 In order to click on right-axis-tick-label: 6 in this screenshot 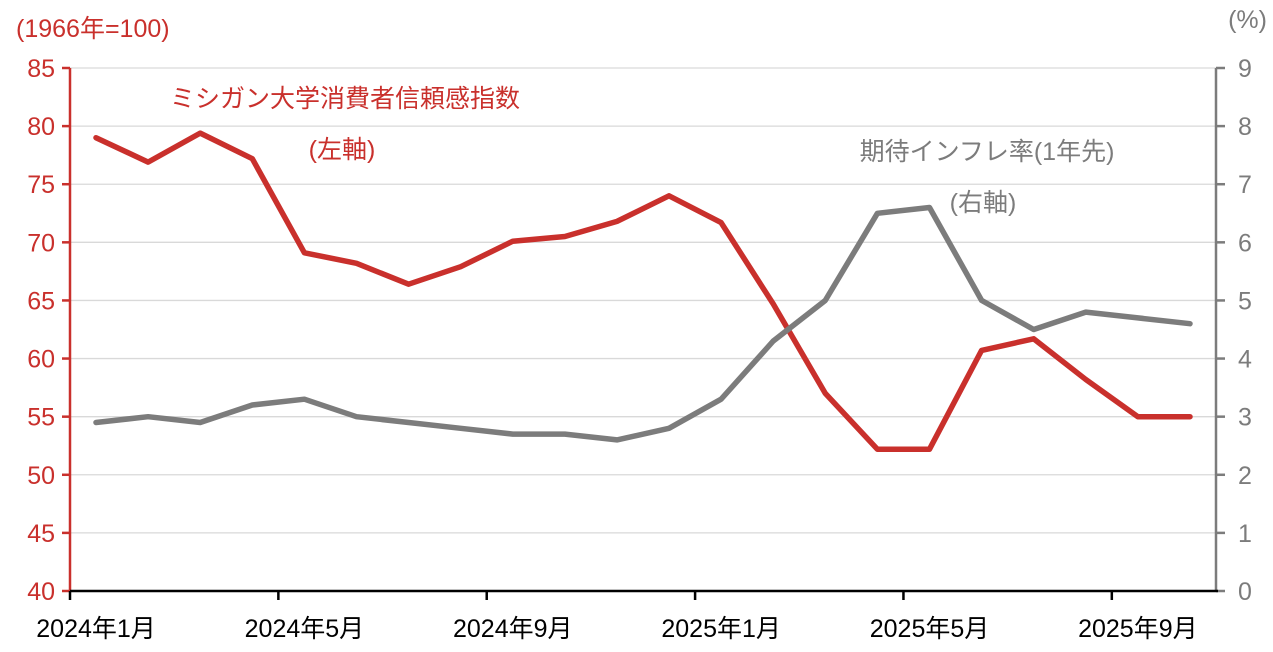, I will do `click(1245, 243)`.